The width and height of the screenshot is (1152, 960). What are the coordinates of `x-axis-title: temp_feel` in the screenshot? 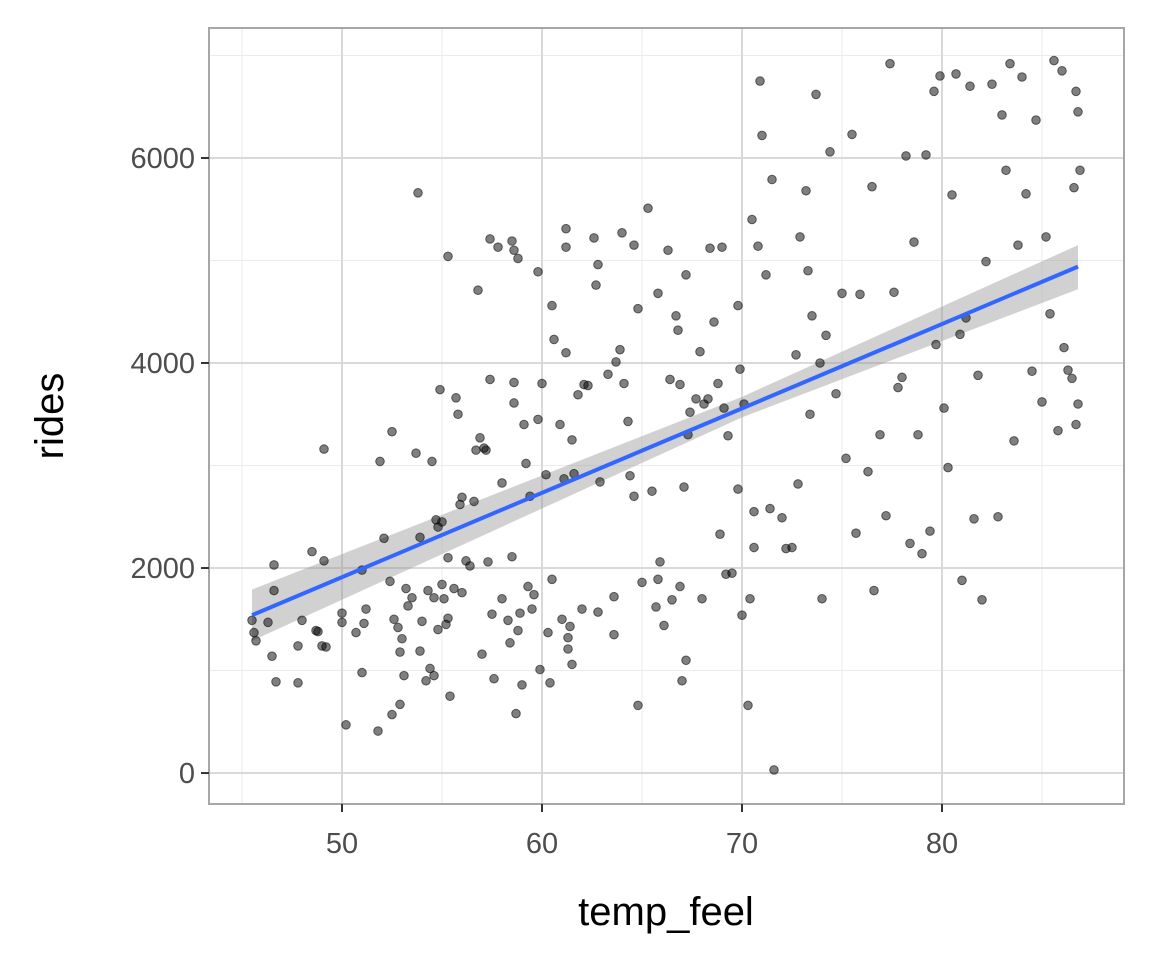 It's located at (666, 912).